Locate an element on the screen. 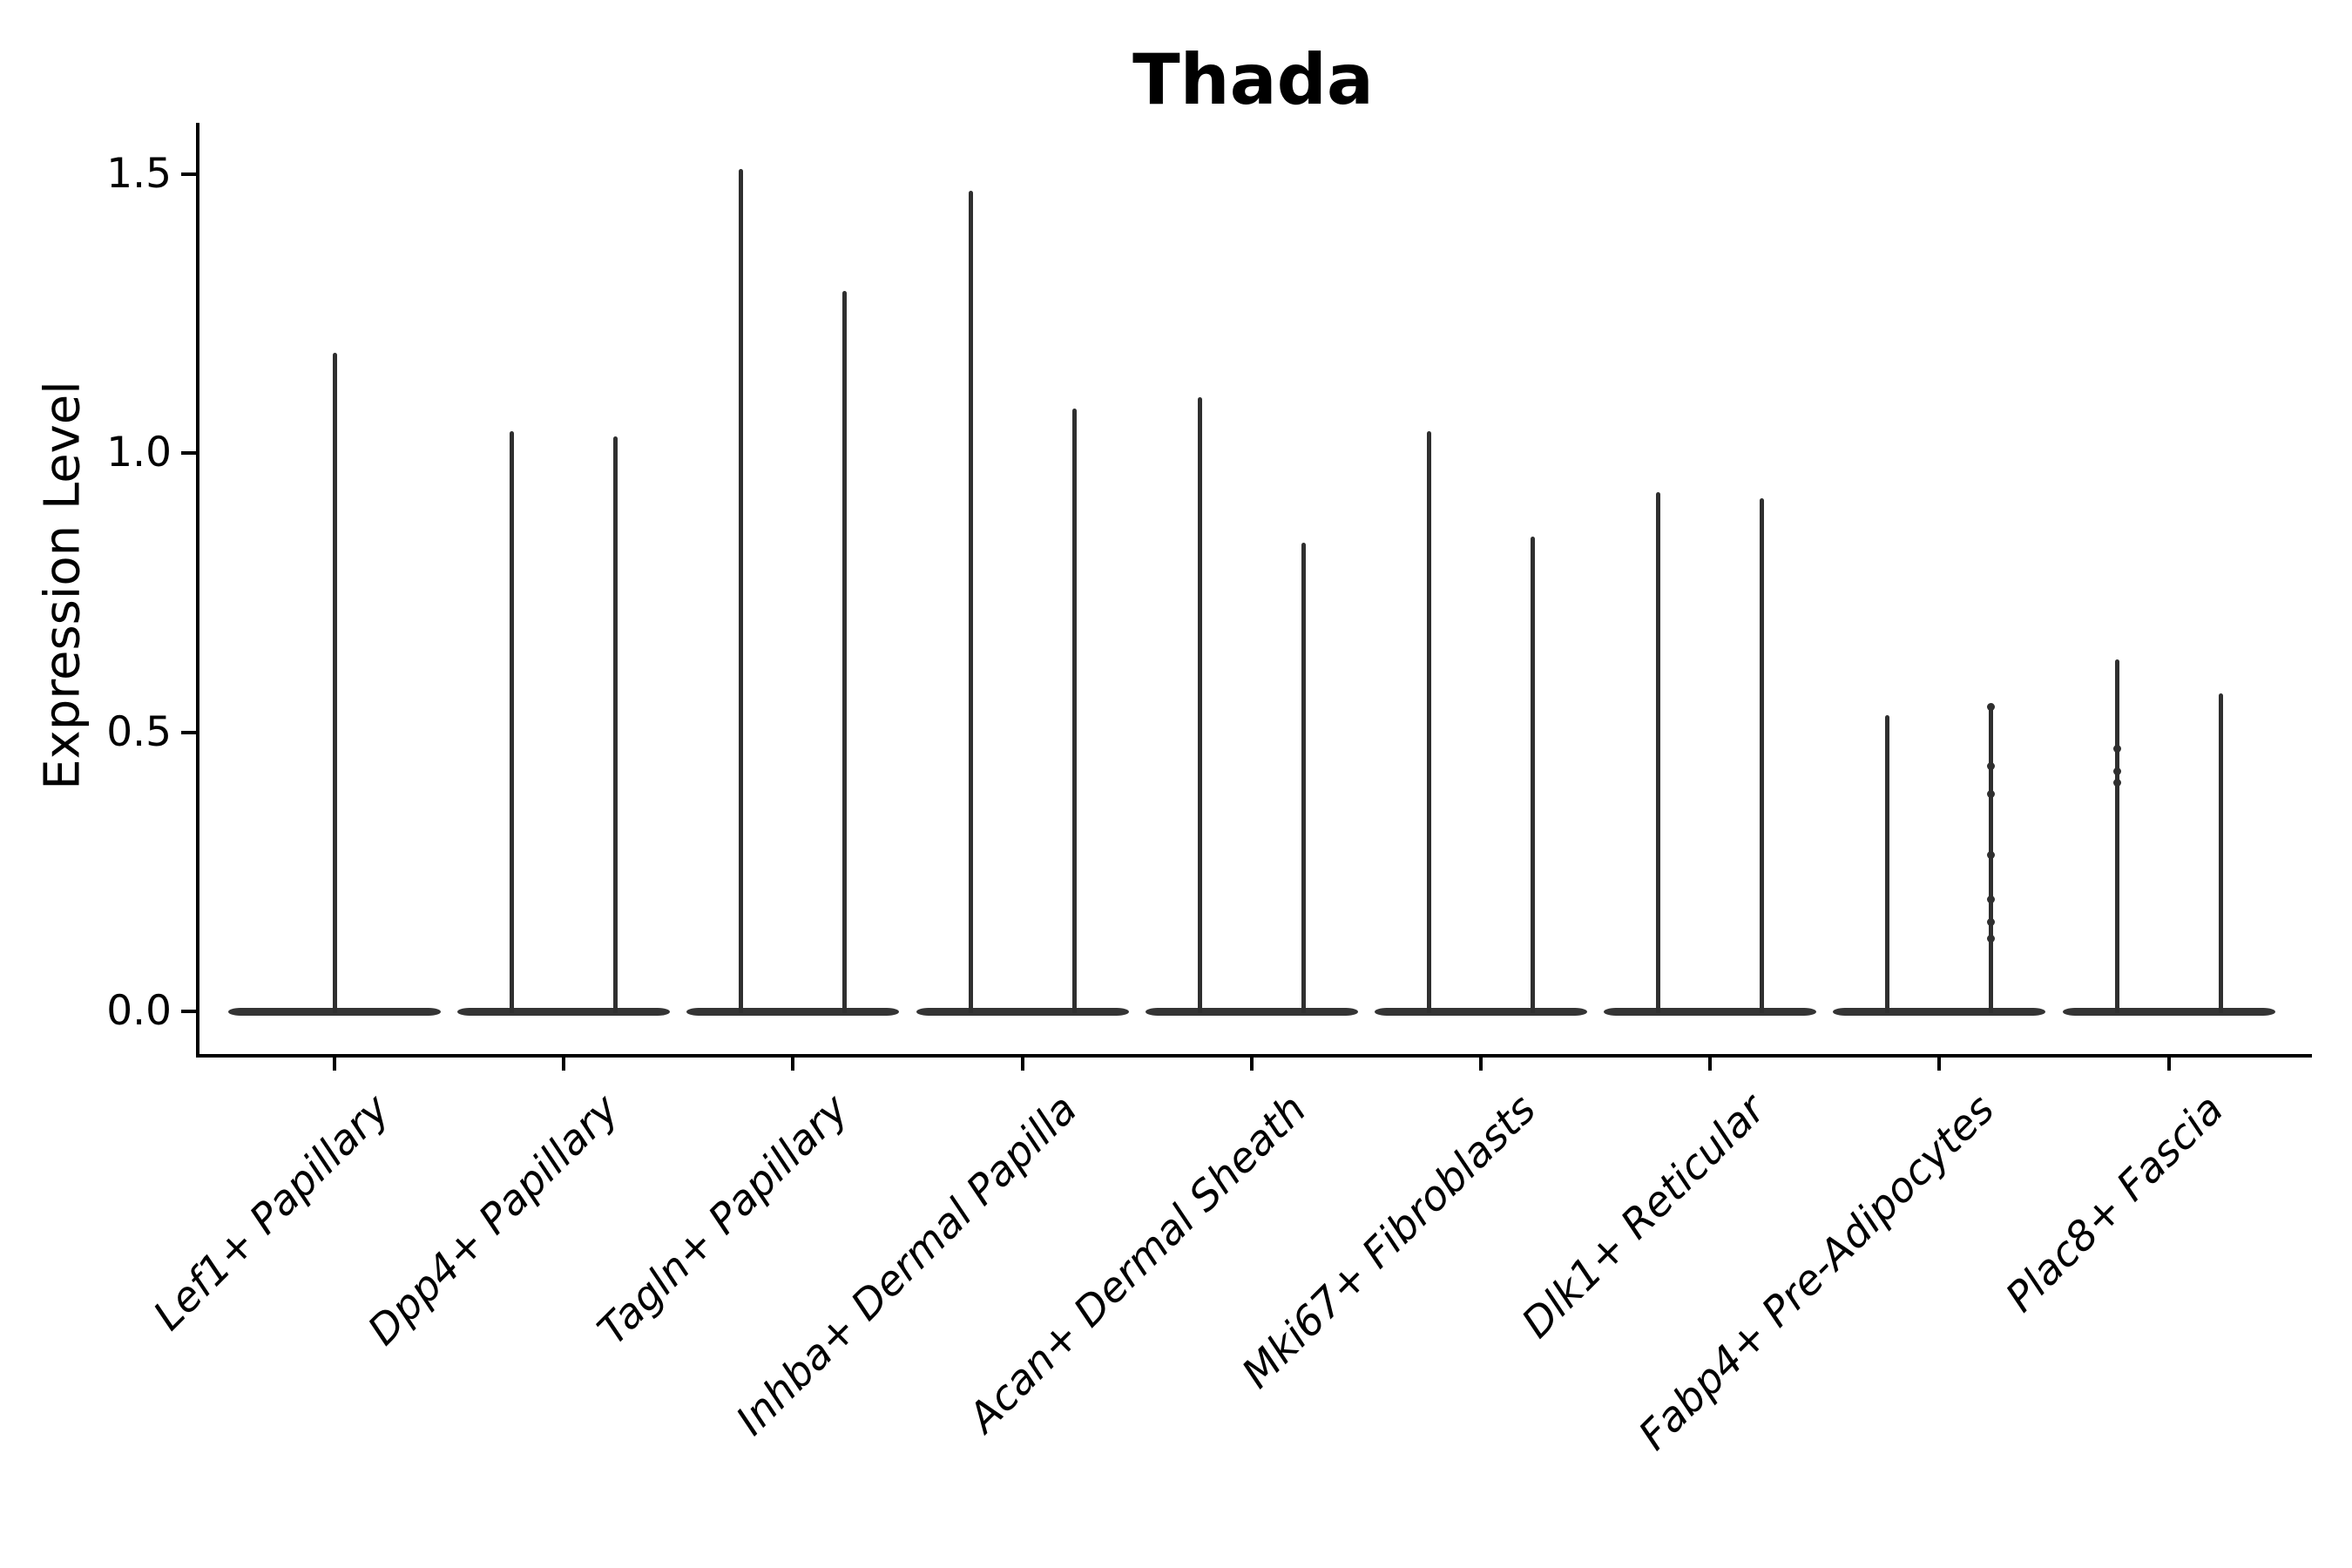 The image size is (2352, 1568). x-axis-spine is located at coordinates (1254, 1056).